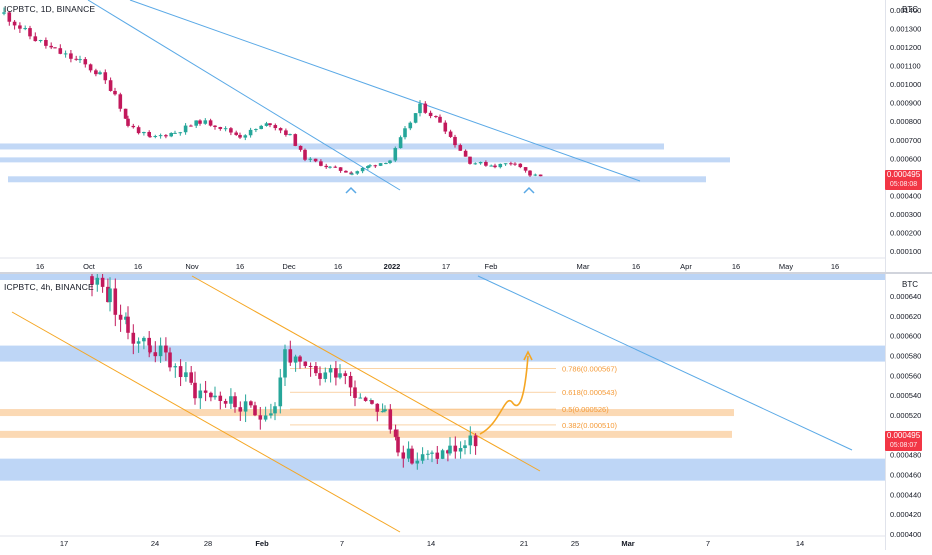  What do you see at coordinates (905, 195) in the screenshot?
I see `daily-price-tick: 0.000400` at bounding box center [905, 195].